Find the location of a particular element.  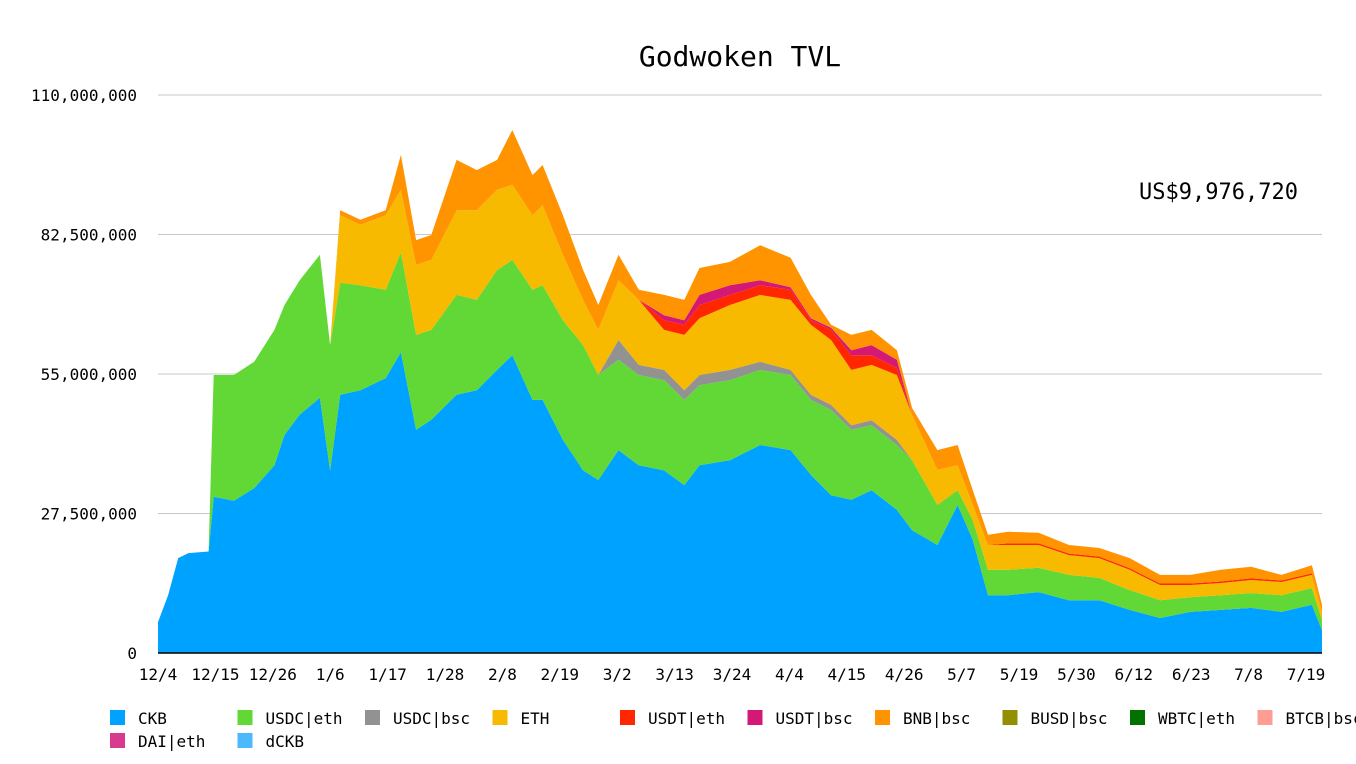

x-tick-label: 7/19 is located at coordinates (1306, 674).